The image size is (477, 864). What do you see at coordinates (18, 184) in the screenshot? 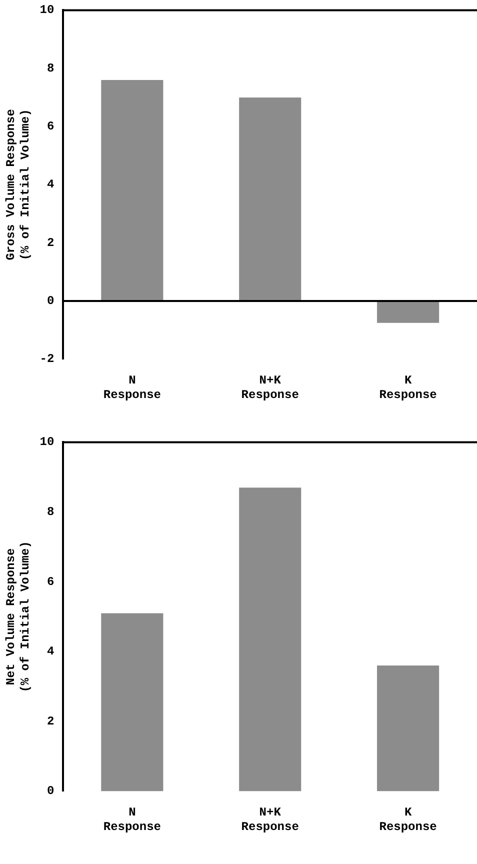
I see `y-axis-title: Gross Volume Response (% of Initial Volume)` at bounding box center [18, 184].